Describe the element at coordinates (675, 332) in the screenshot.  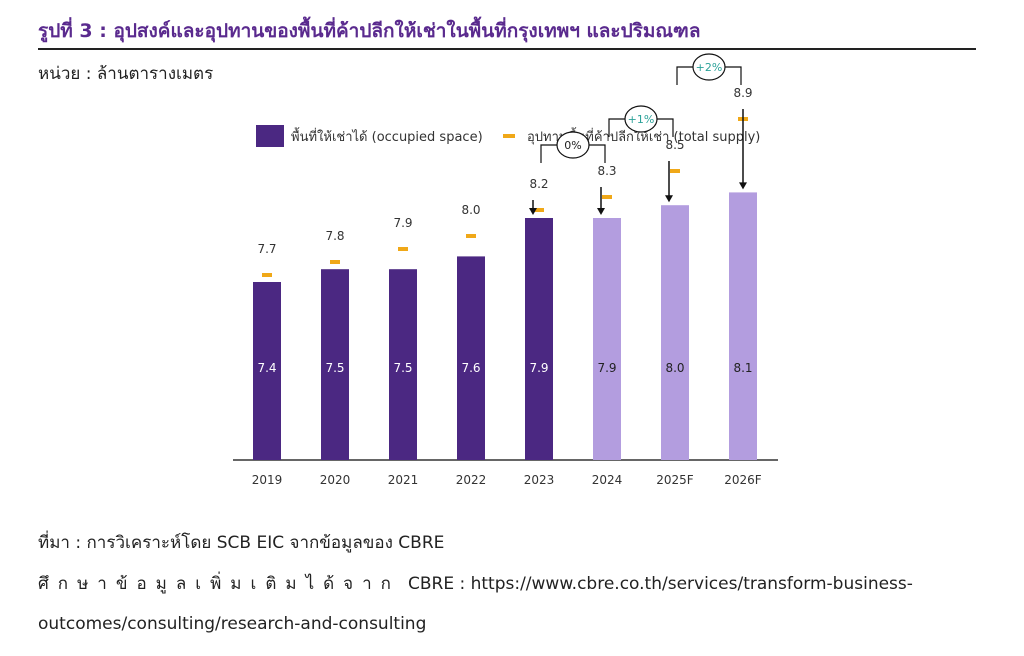
I see `bar-occupied-2025f` at that location.